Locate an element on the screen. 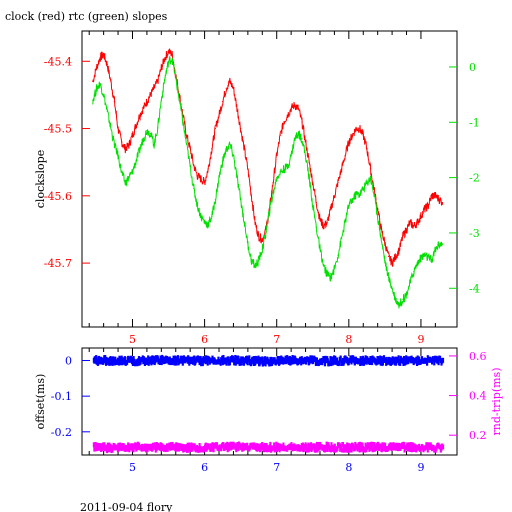 This screenshot has height=512, width=512. rnd-trip-series is located at coordinates (268, 447).